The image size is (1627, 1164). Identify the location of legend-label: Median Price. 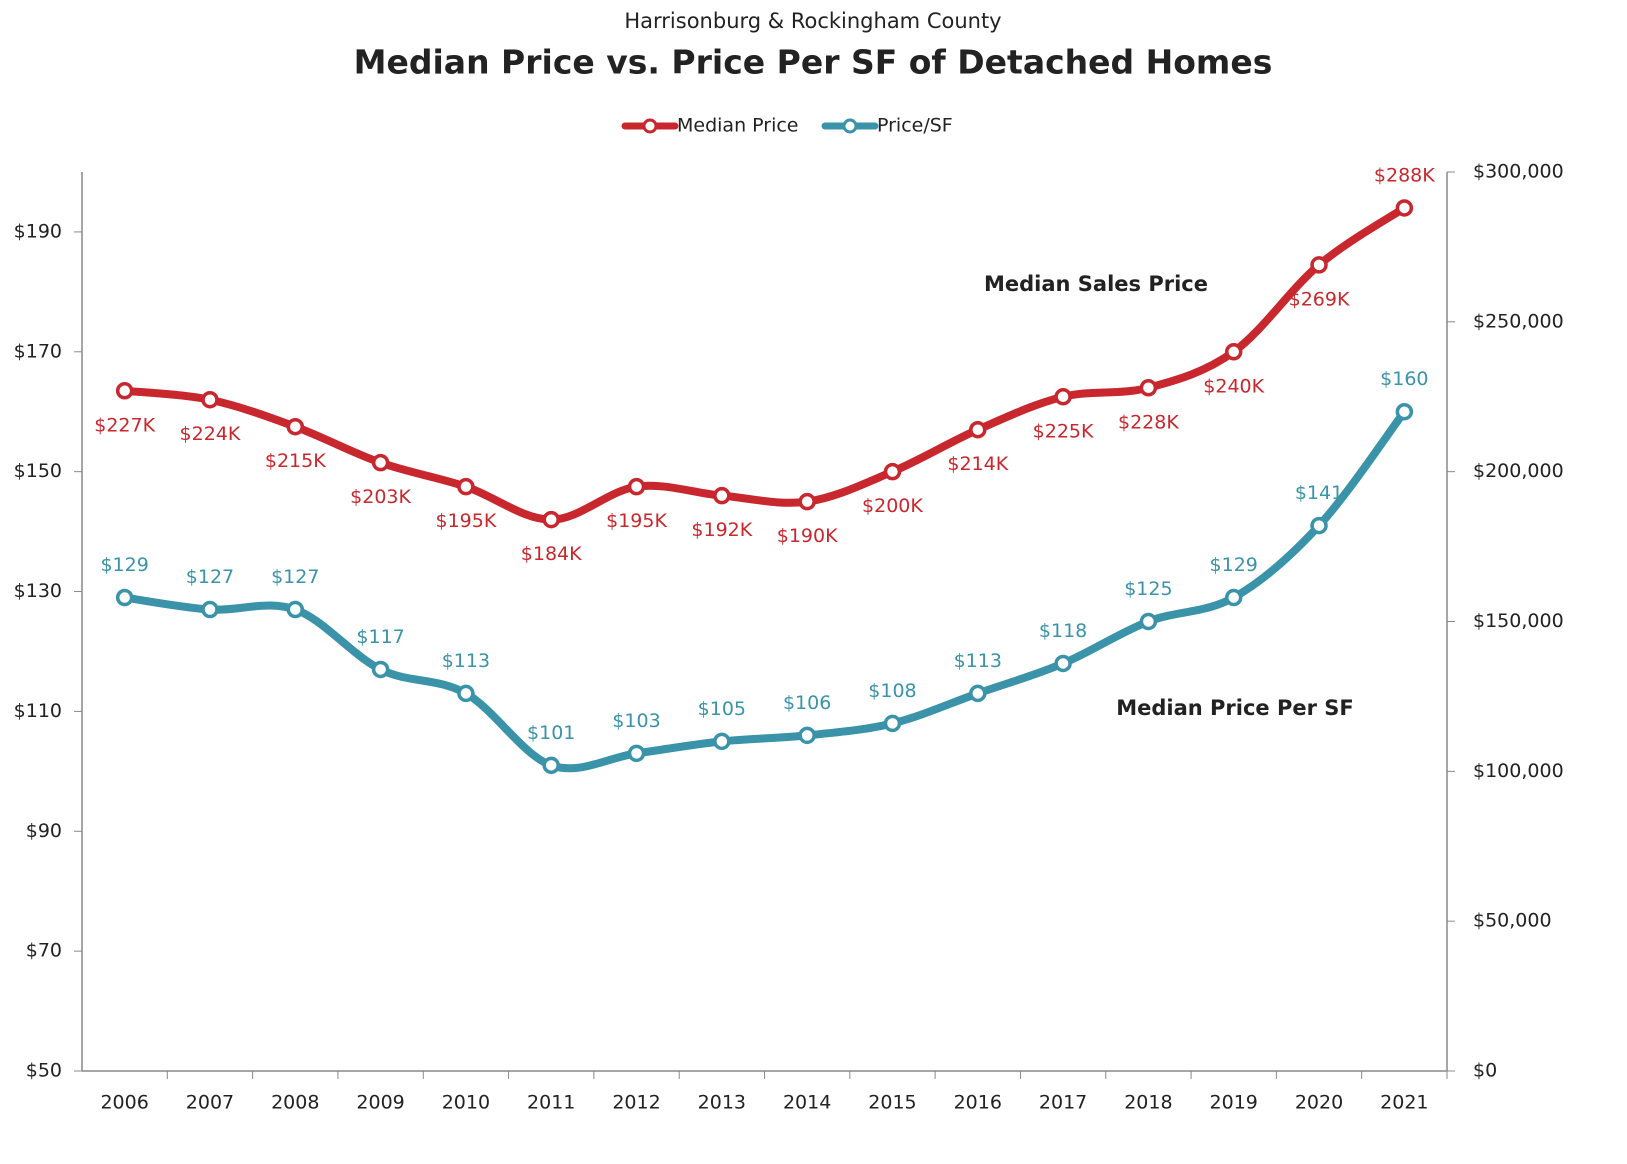
(738, 126).